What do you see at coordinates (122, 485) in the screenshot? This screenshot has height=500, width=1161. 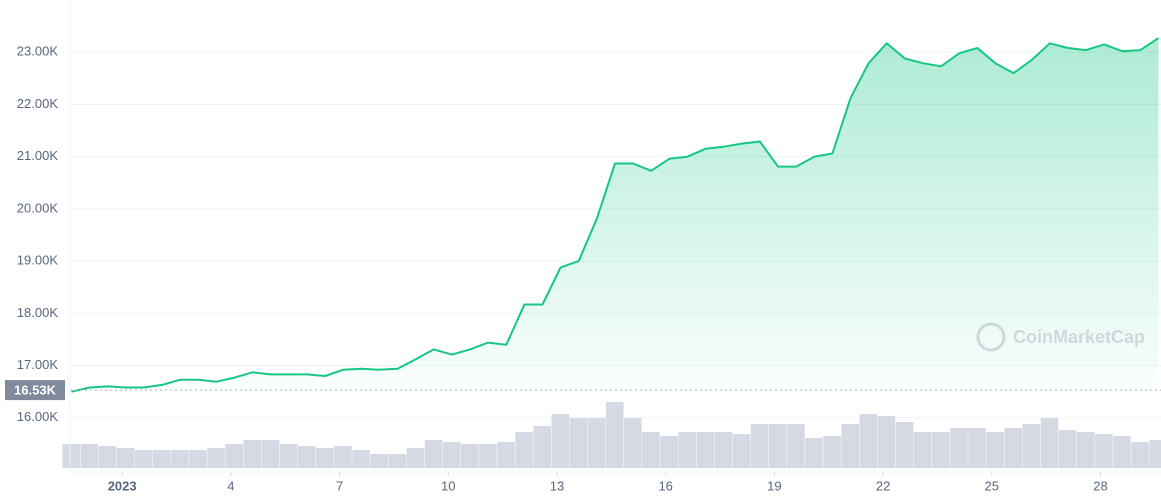 I see `x-tick-label: 2023` at bounding box center [122, 485].